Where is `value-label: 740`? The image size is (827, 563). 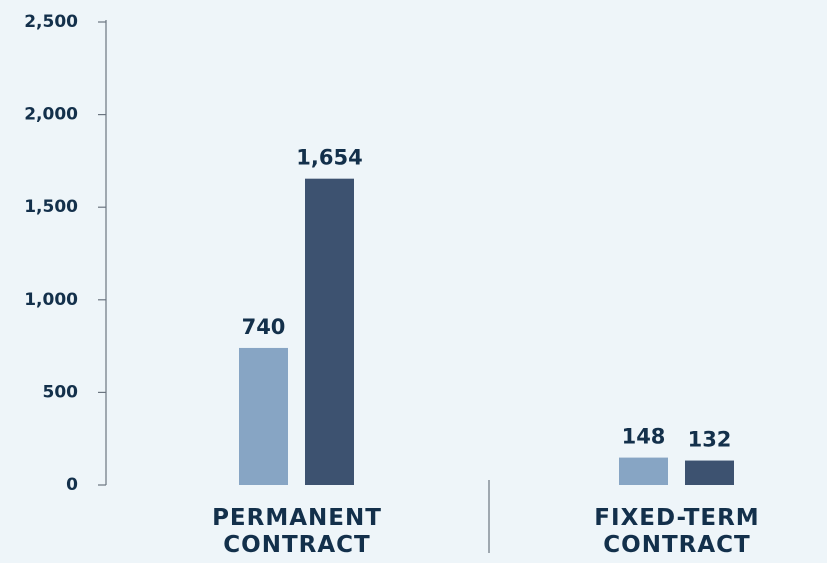
value-label: 740 is located at coordinates (264, 327).